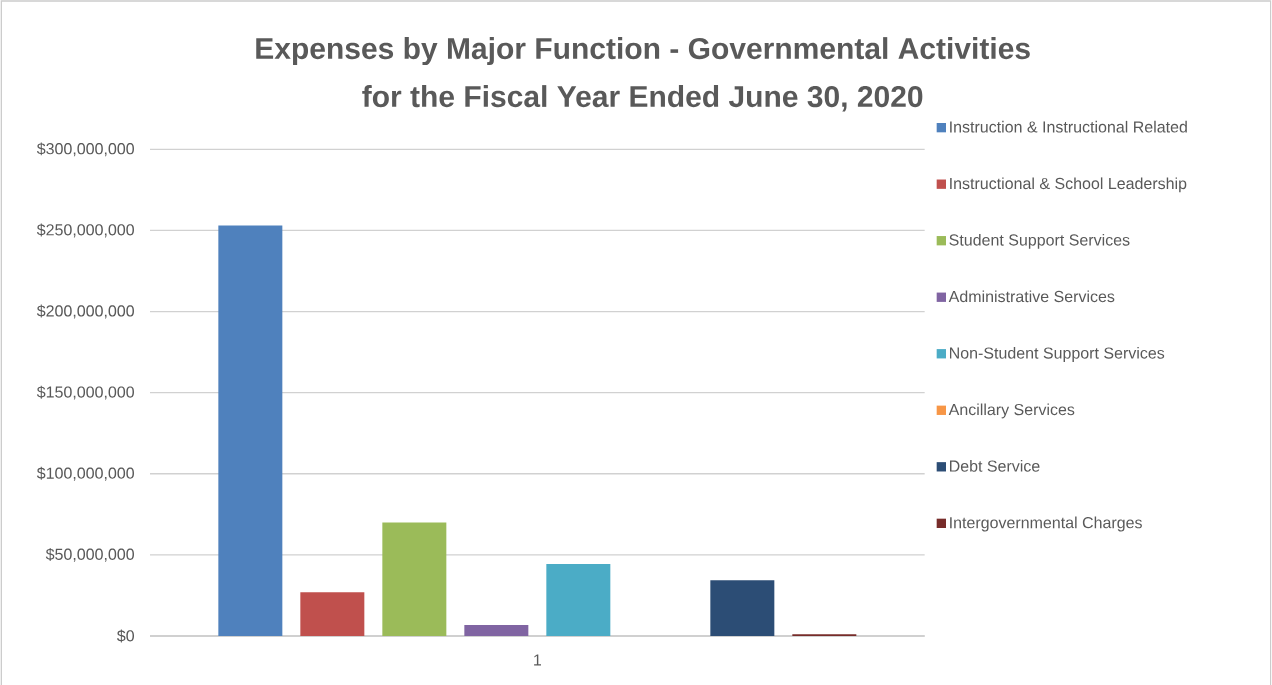  Describe the element at coordinates (85, 392) in the screenshot. I see `y-tick-label: $150,000,000` at that location.